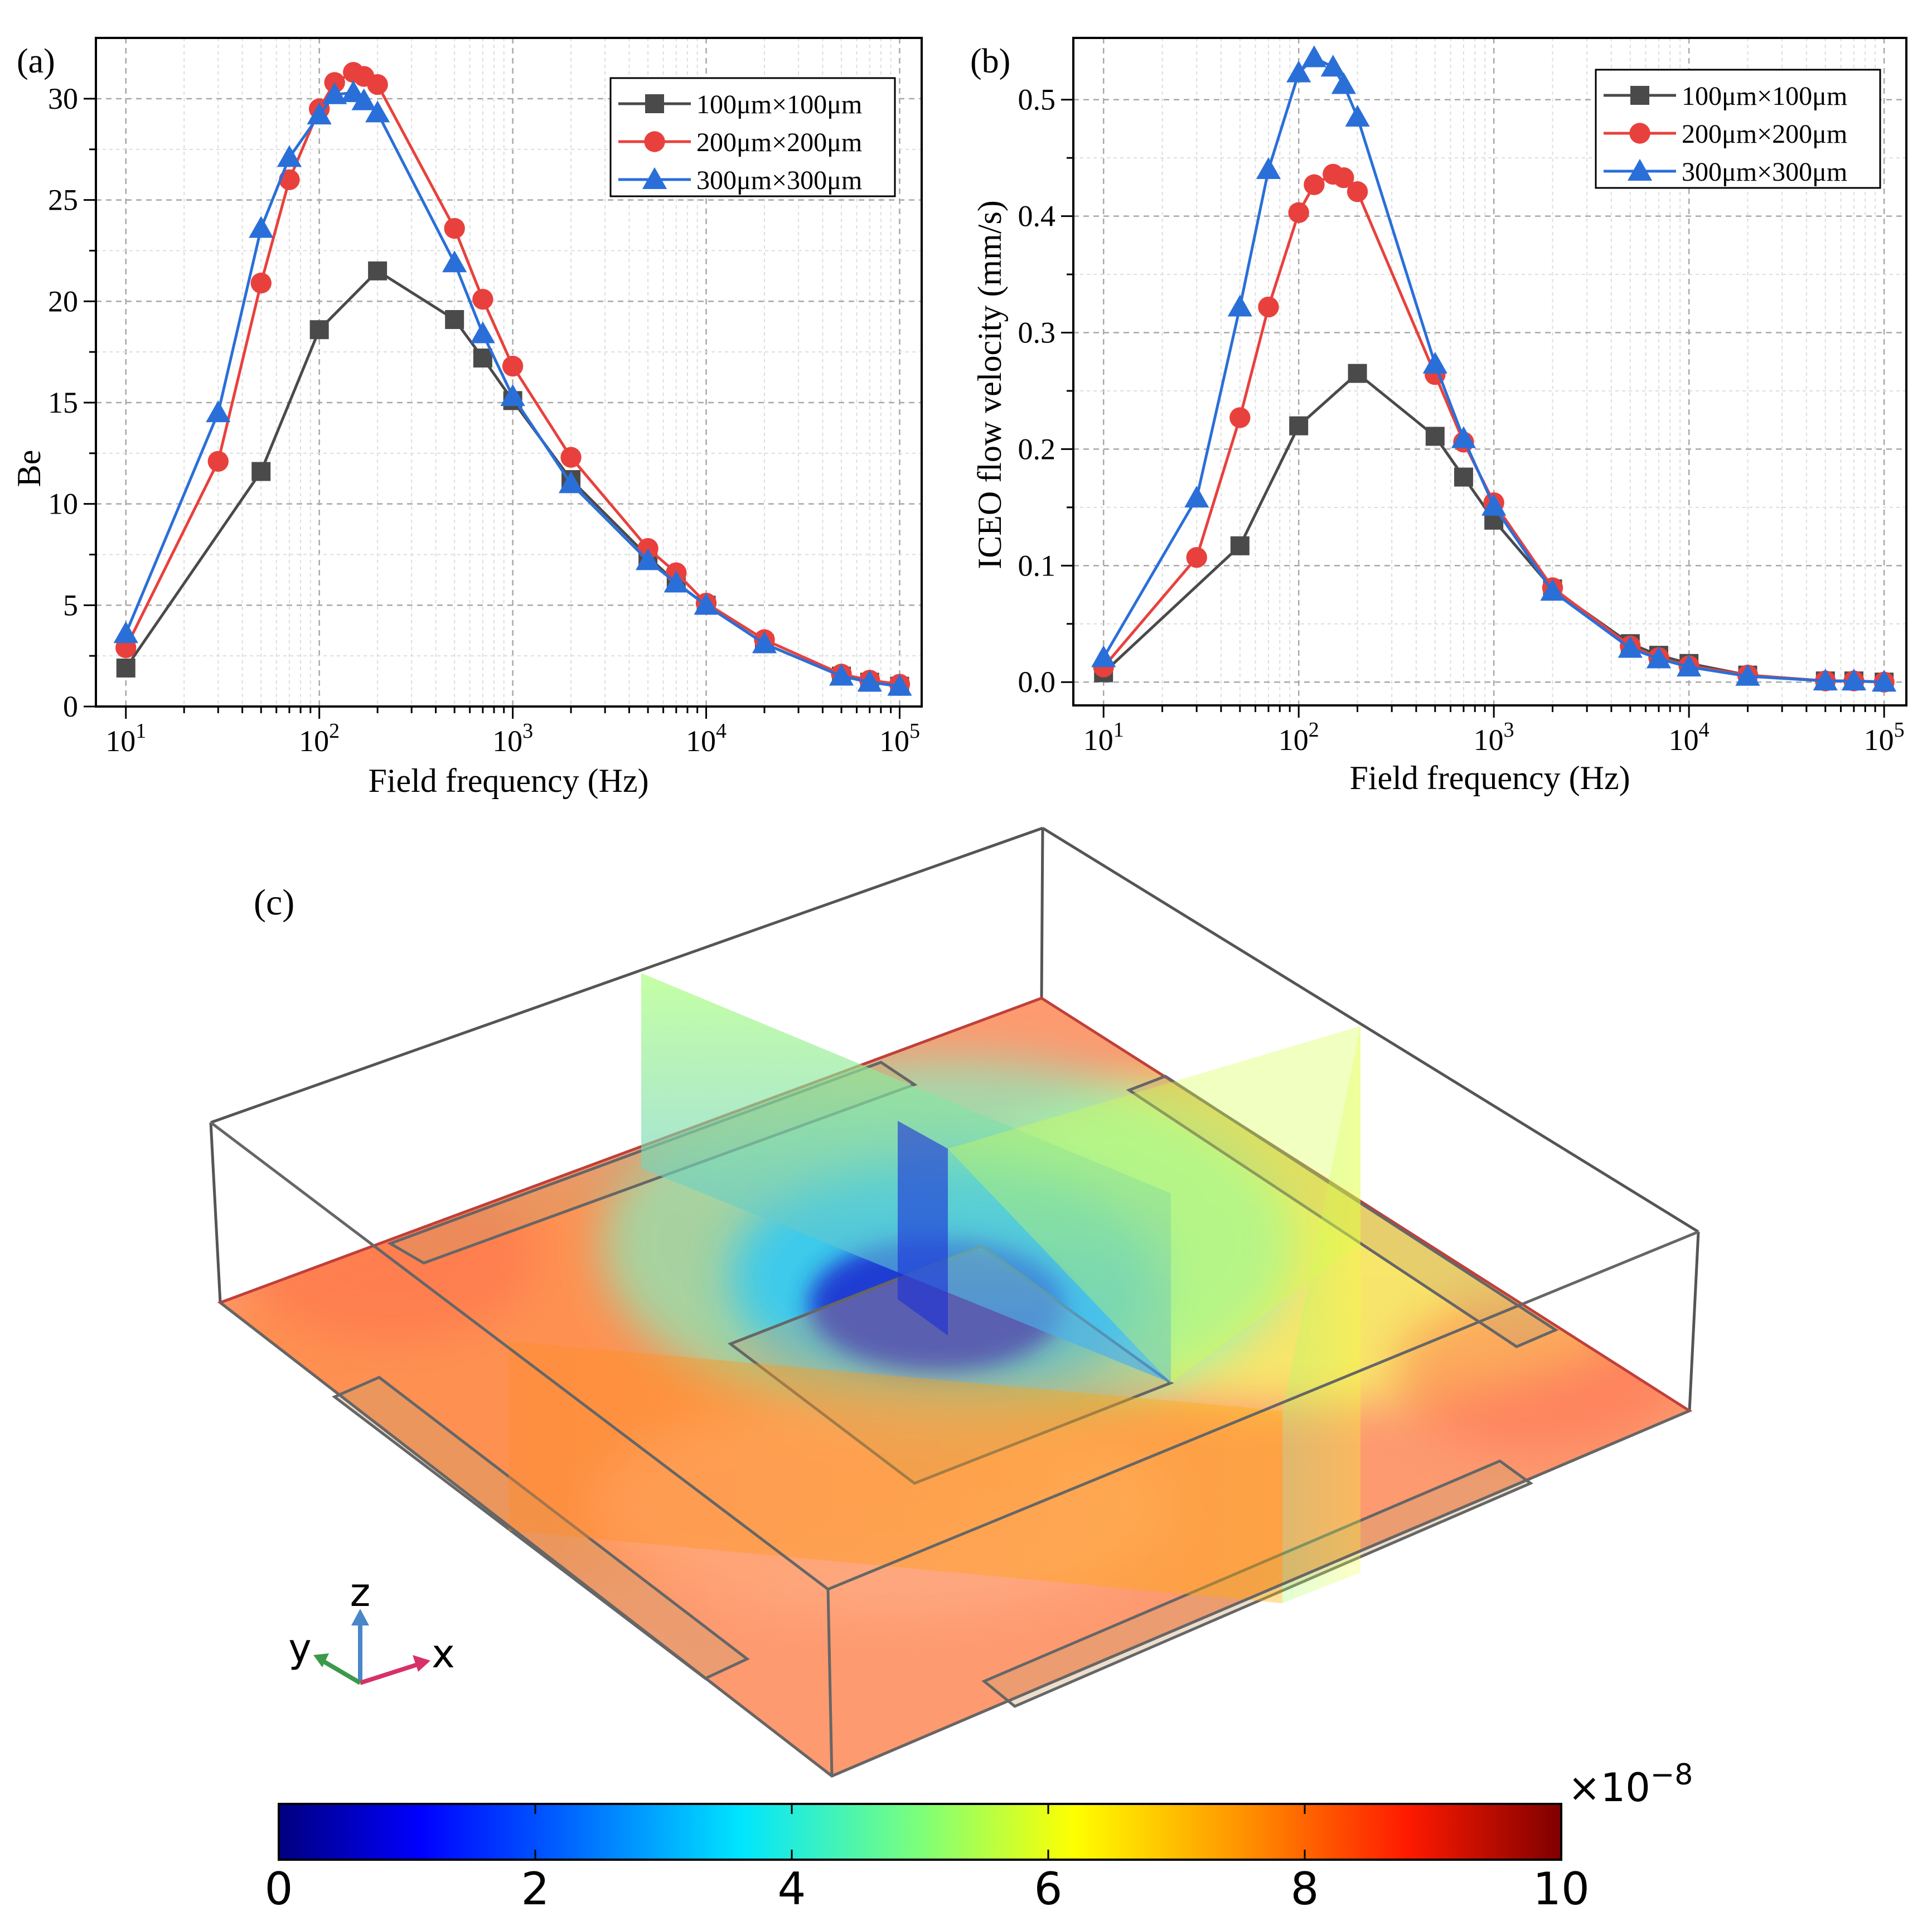 The height and width of the screenshot is (1916, 1932). What do you see at coordinates (935, 1288) in the screenshot?
I see `cut-planes` at bounding box center [935, 1288].